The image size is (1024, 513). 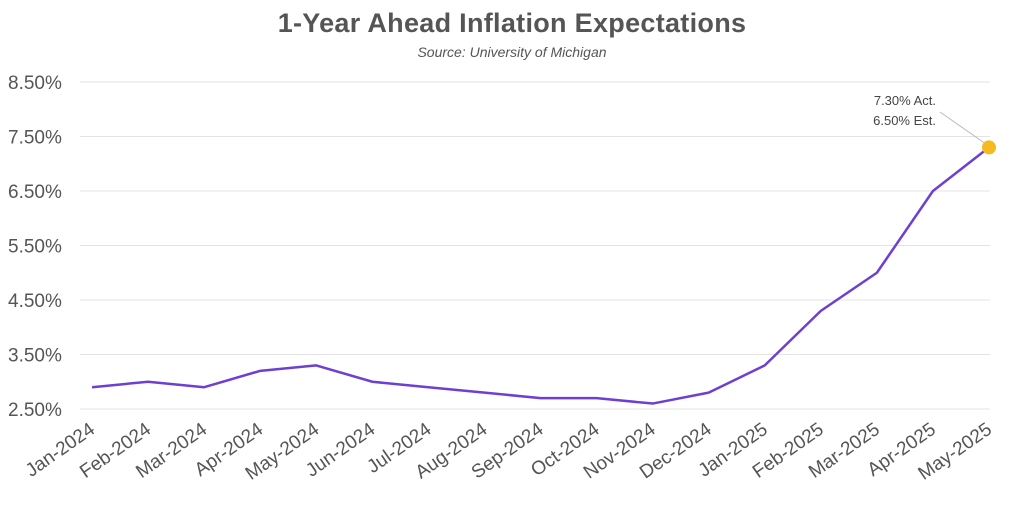 I want to click on chart-subtitle: Source: University of Michigan, so click(x=512, y=52).